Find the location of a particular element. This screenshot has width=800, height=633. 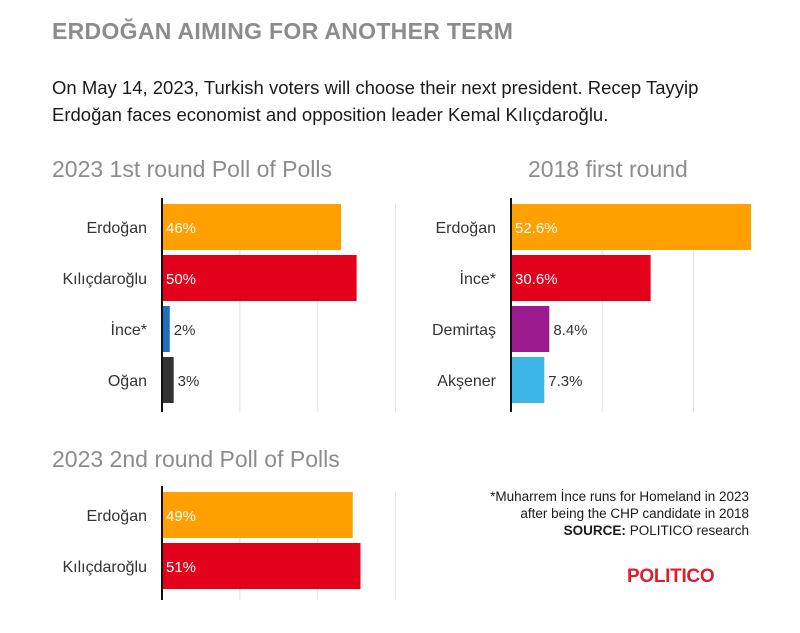

data-label-aksener: 7.3% is located at coordinates (565, 381).